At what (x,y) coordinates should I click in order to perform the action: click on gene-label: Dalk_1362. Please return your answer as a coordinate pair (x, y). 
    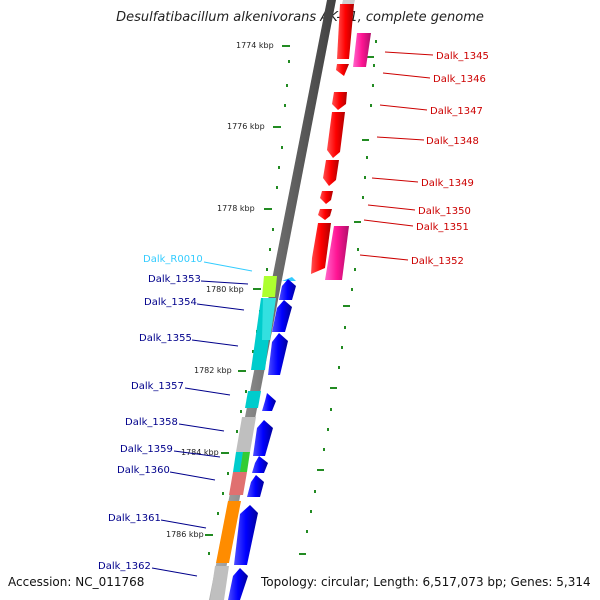
    Looking at the image, I should click on (124, 566).